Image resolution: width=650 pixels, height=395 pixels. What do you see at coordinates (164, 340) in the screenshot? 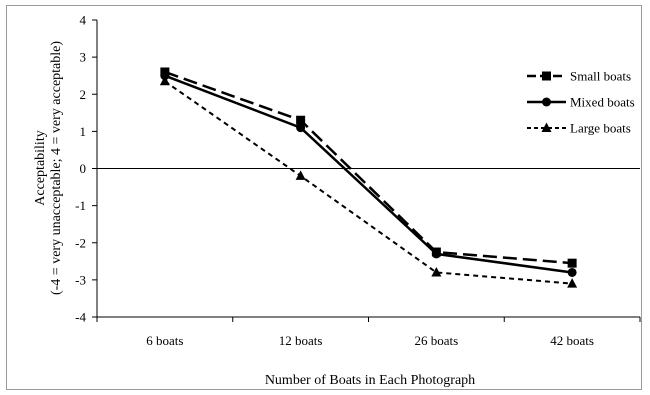
I see `x-tick-label: 6 boats` at bounding box center [164, 340].